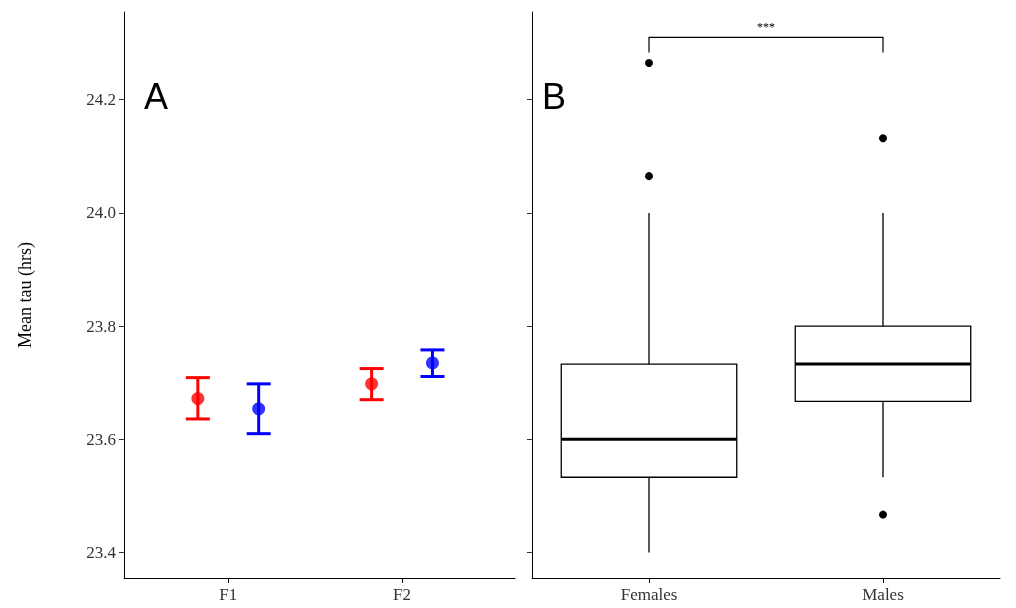 The image size is (1016, 608). I want to click on x-tick-label: Males, so click(883, 594).